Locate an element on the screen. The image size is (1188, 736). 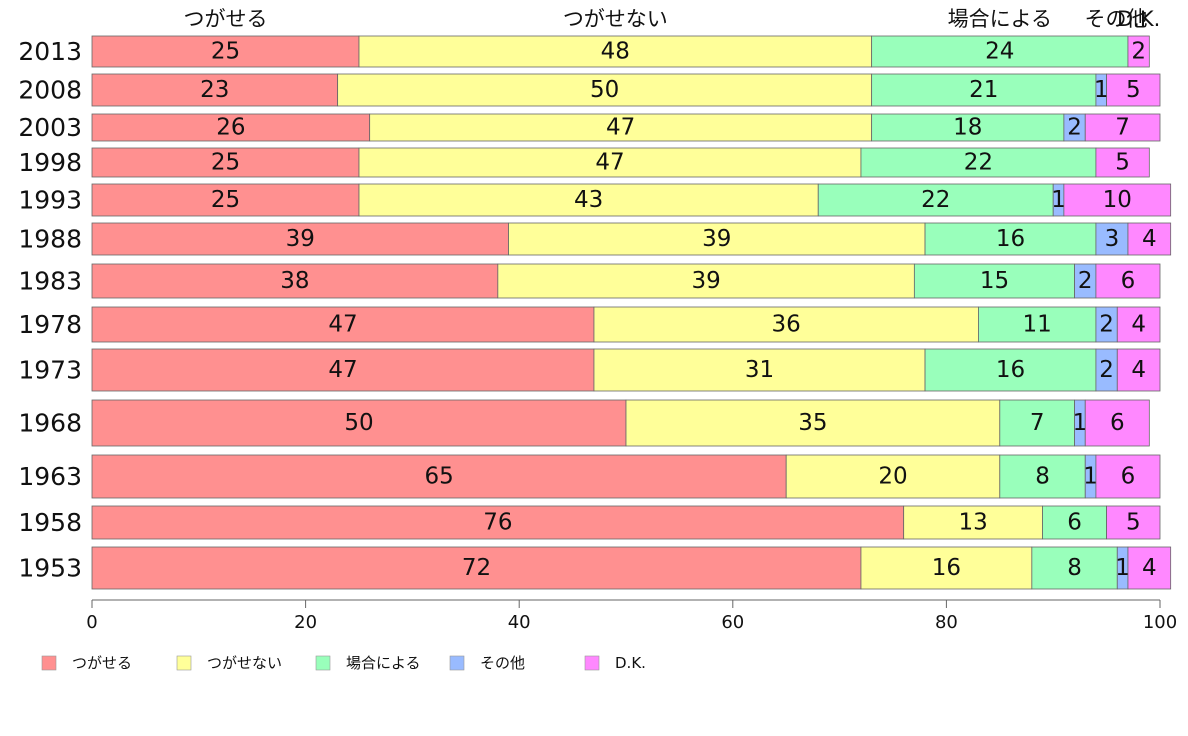
data-label: 39 is located at coordinates (716, 239).